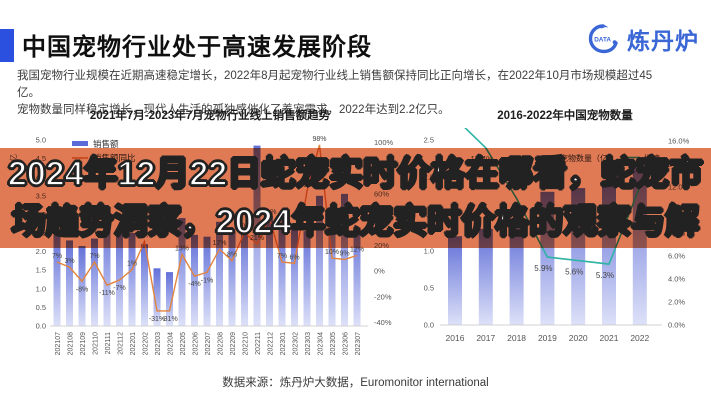  I want to click on svg-text: 202303, so click(308, 343).